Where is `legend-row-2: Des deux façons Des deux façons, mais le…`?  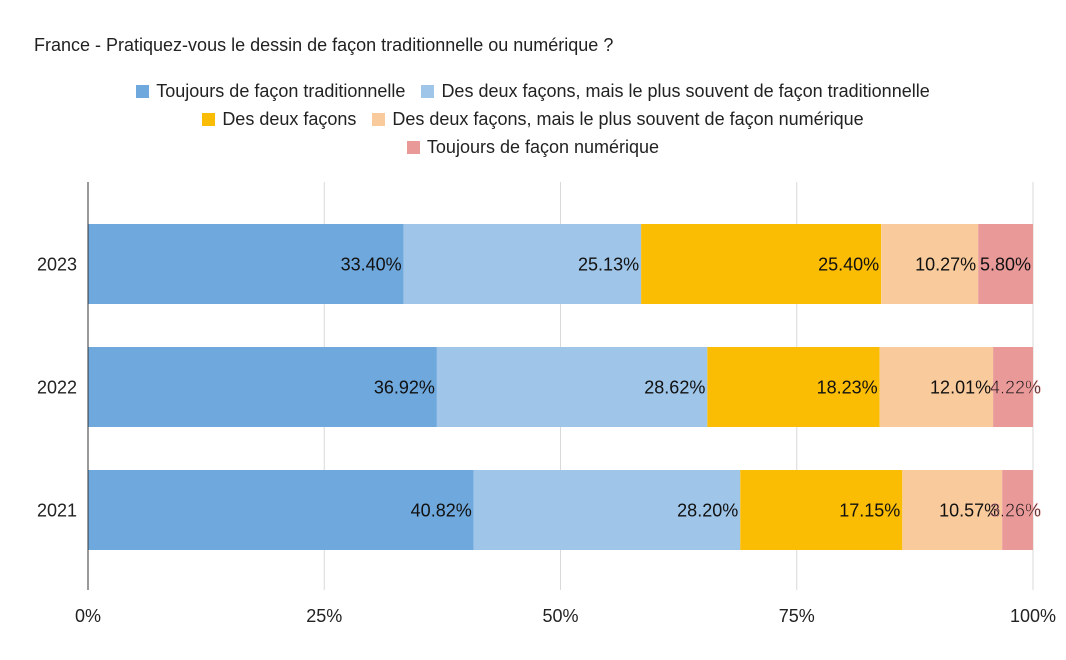
legend-row-2: Des deux façons Des deux façons, mais le… is located at coordinates (533, 119).